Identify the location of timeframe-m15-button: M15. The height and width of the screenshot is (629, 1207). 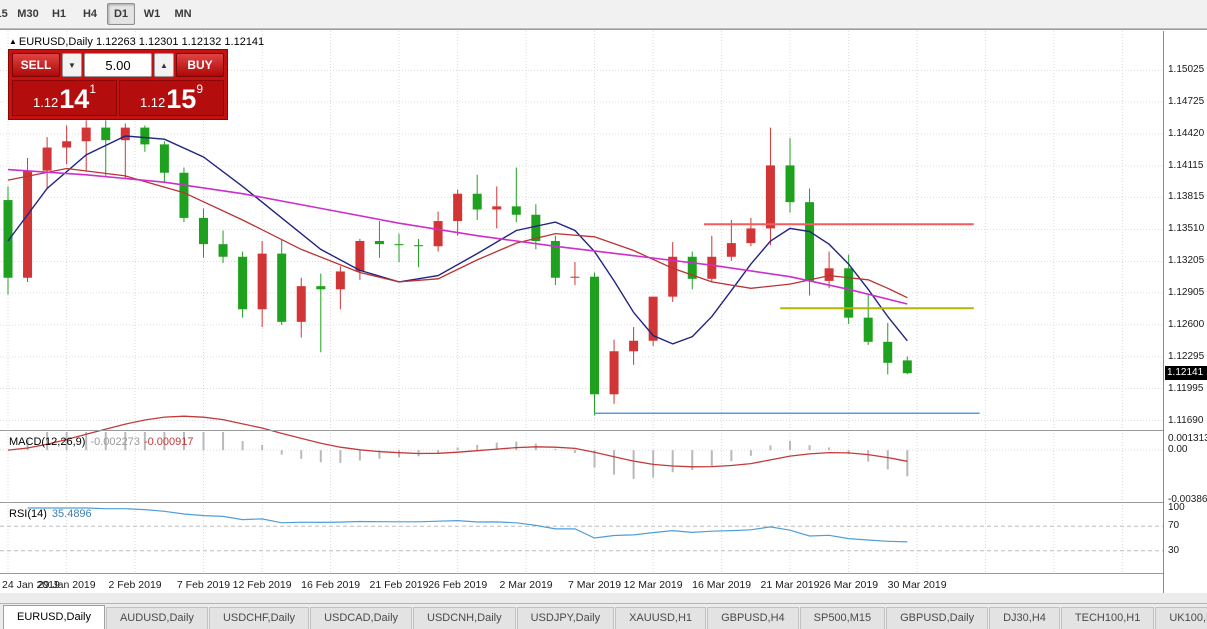
(4, 14).